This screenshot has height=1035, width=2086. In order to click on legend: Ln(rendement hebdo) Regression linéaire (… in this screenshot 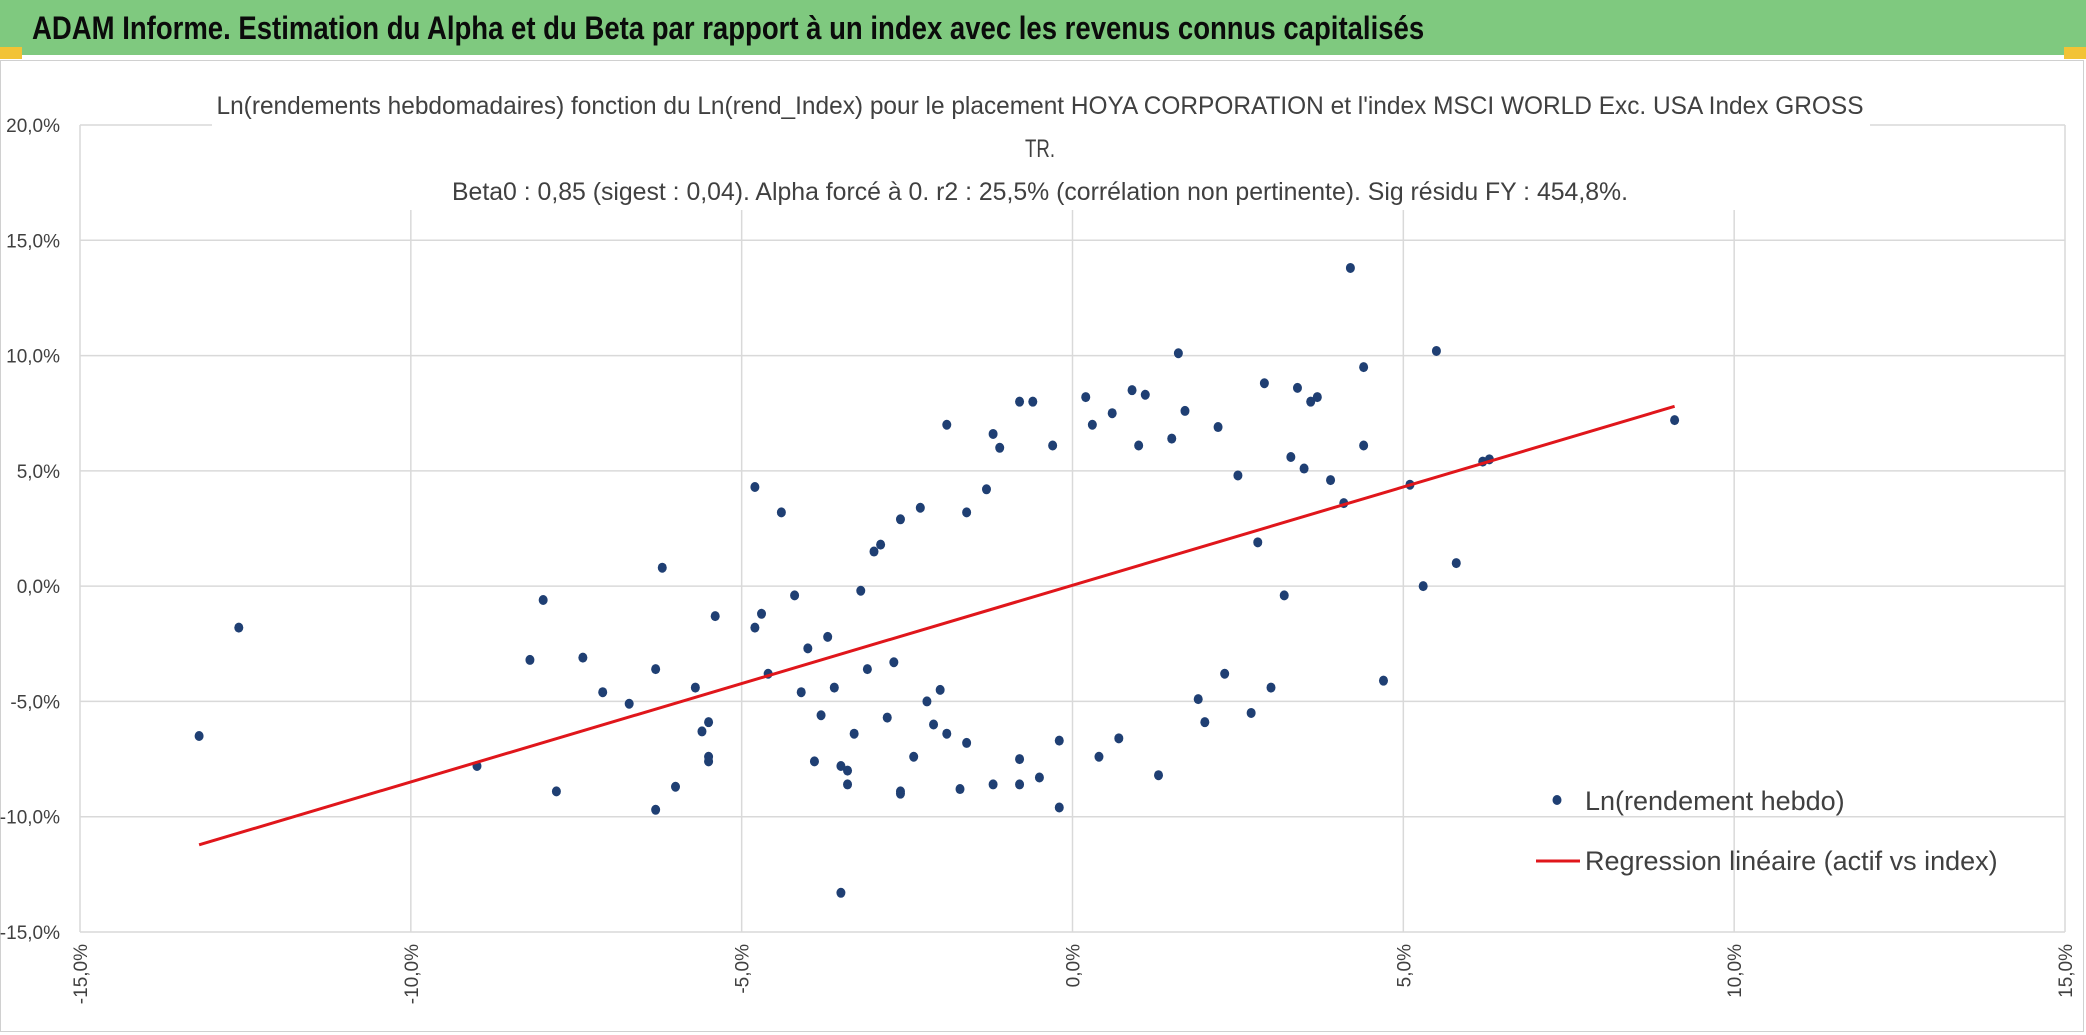, I will do `click(1767, 831)`.